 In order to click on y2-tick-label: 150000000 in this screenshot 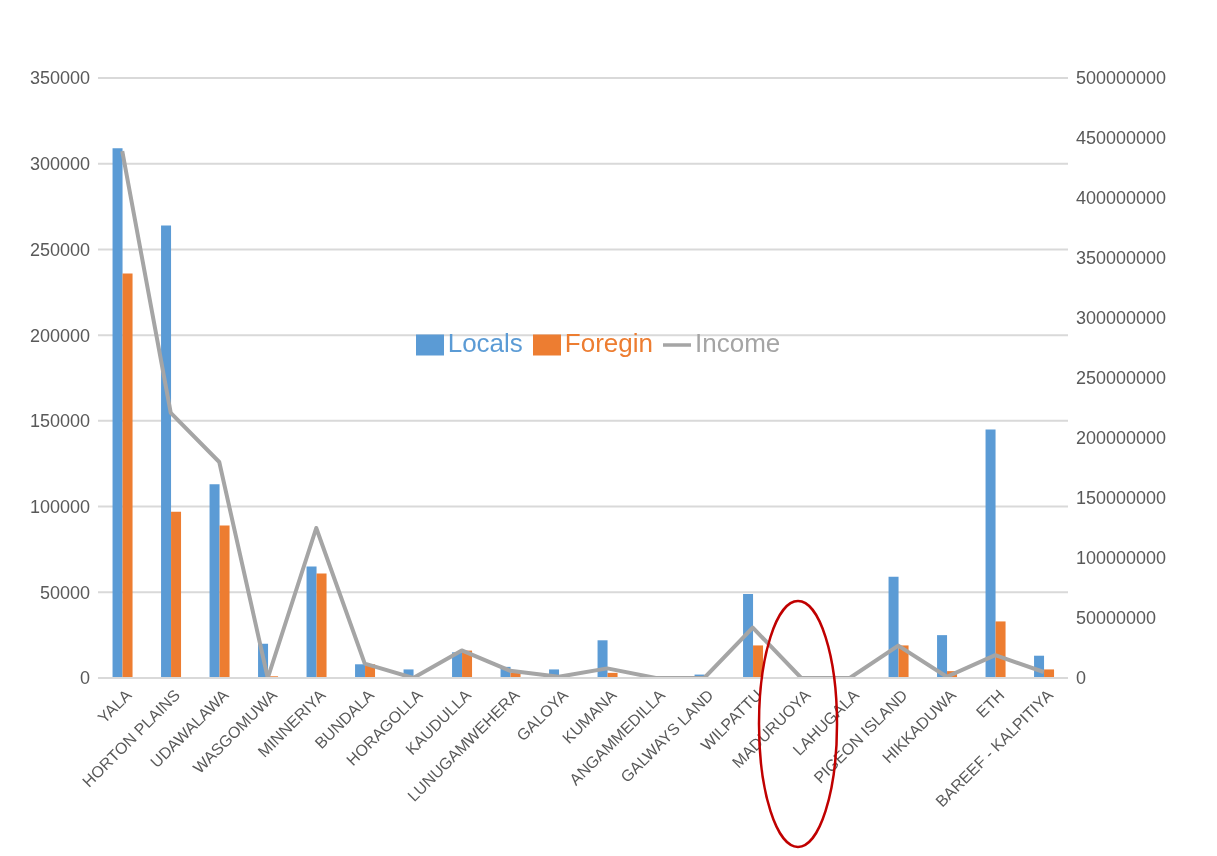, I will do `click(1121, 498)`.